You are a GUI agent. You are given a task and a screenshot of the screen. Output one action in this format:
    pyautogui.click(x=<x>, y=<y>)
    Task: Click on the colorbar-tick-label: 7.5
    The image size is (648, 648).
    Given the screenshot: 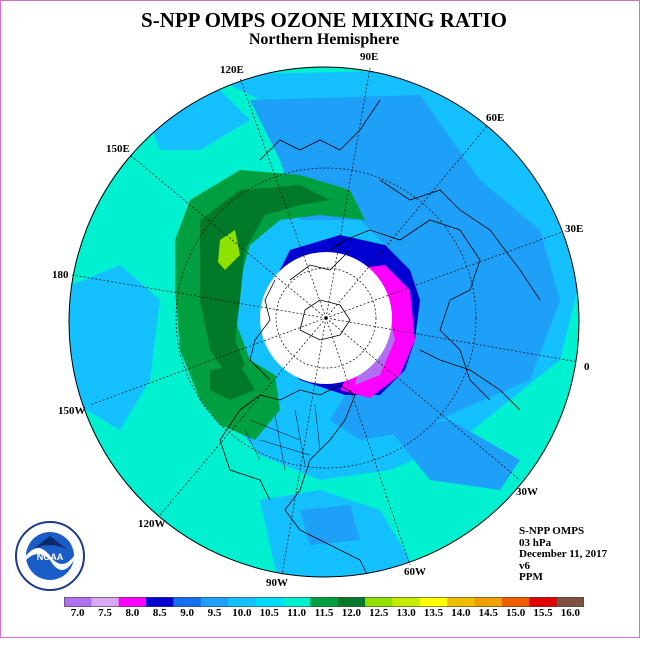 What is the action you would take?
    pyautogui.click(x=105, y=613)
    